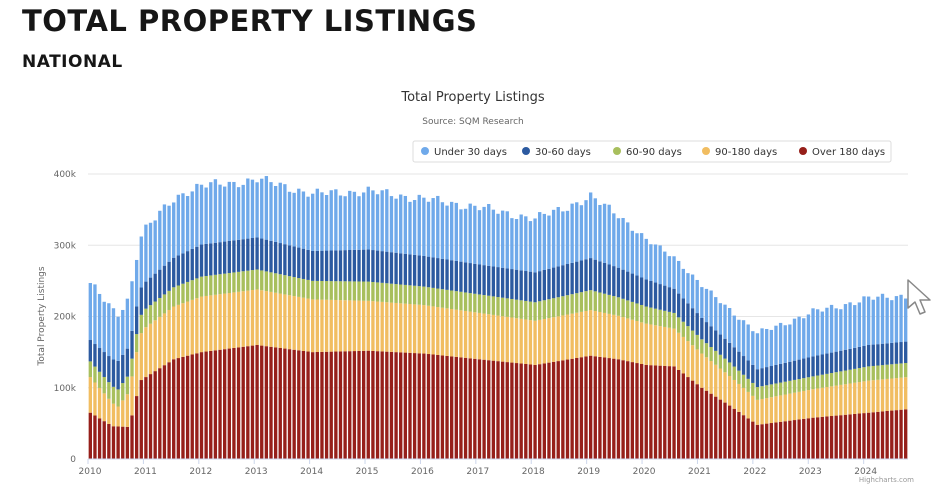 Image resolution: width=940 pixels, height=486 pixels. What do you see at coordinates (470, 152) in the screenshot?
I see `legend-label: Under 30 days` at bounding box center [470, 152].